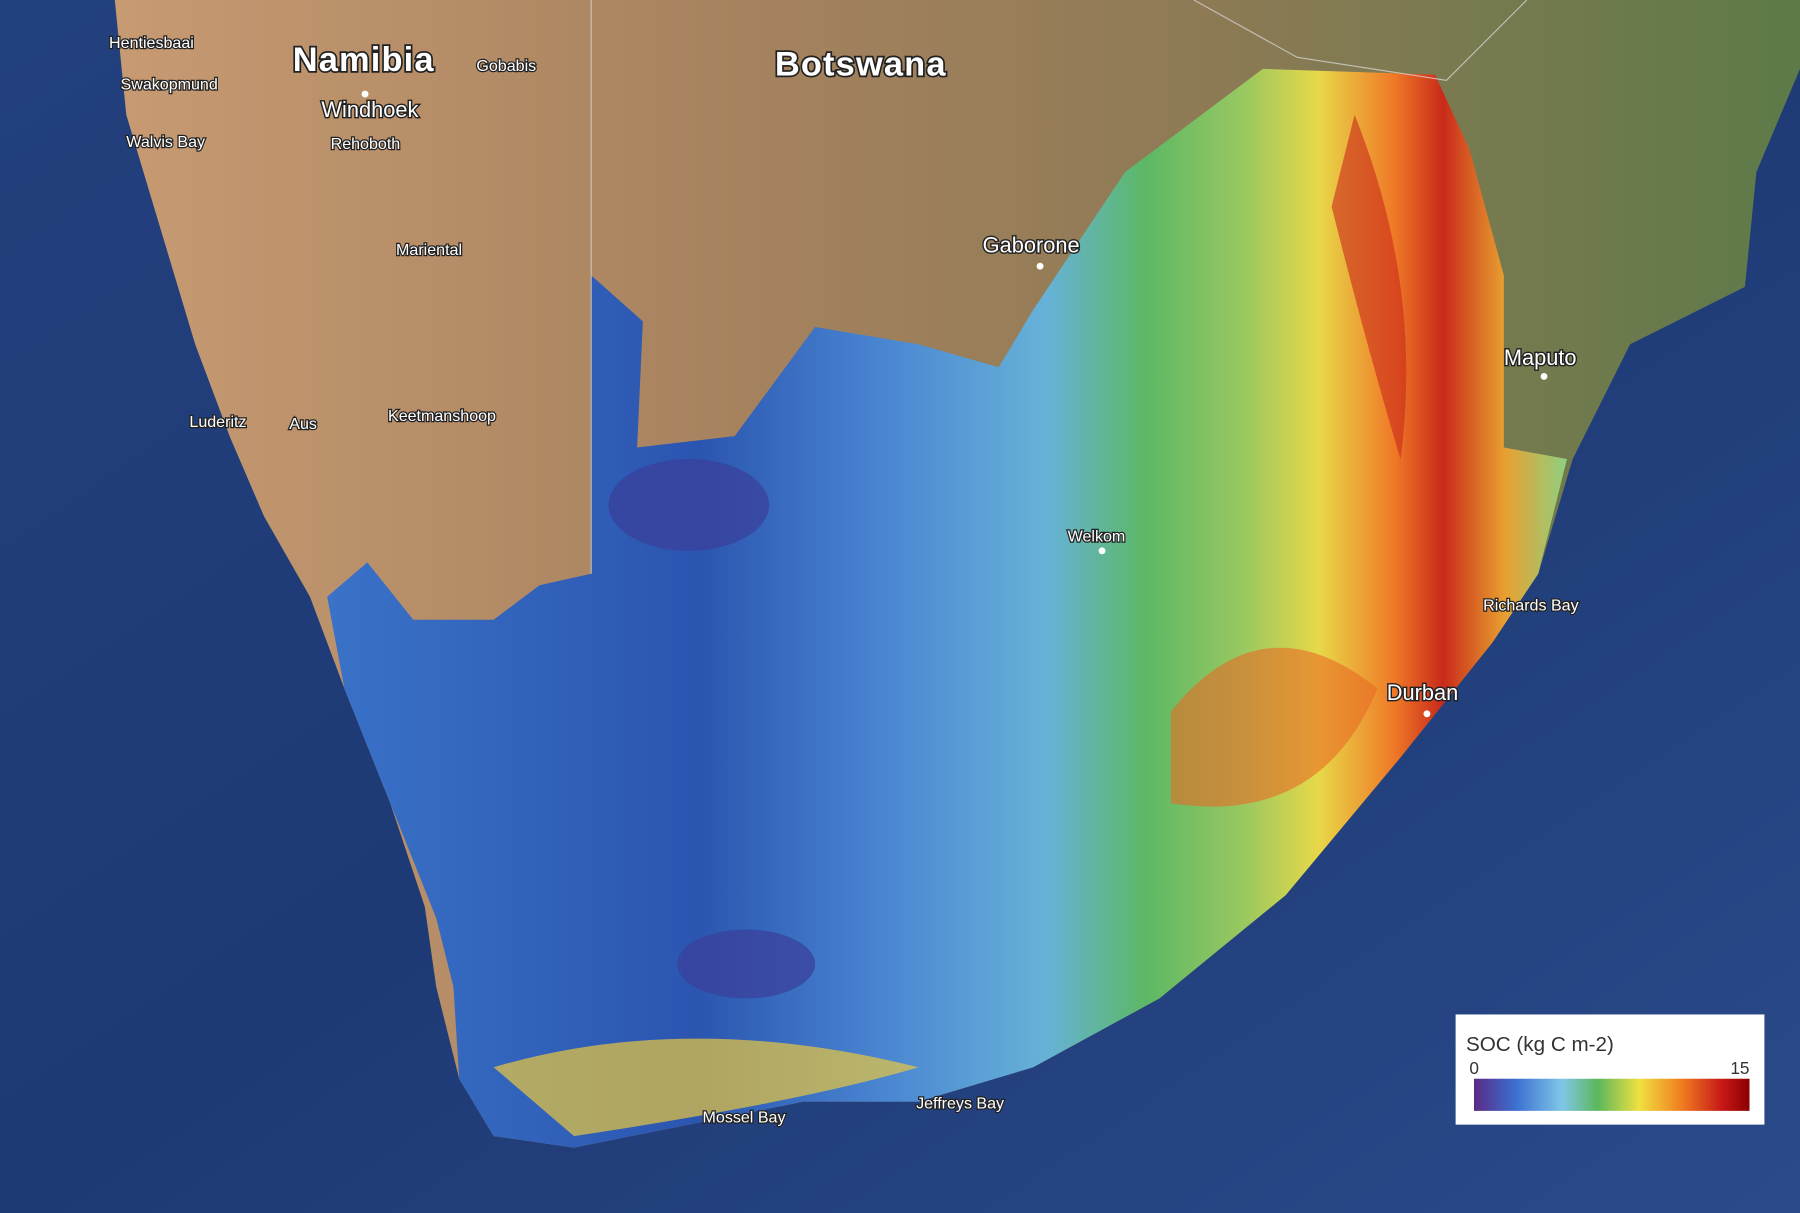 Image resolution: width=1800 pixels, height=1213 pixels. I want to click on place-label: Mariental, so click(429, 250).